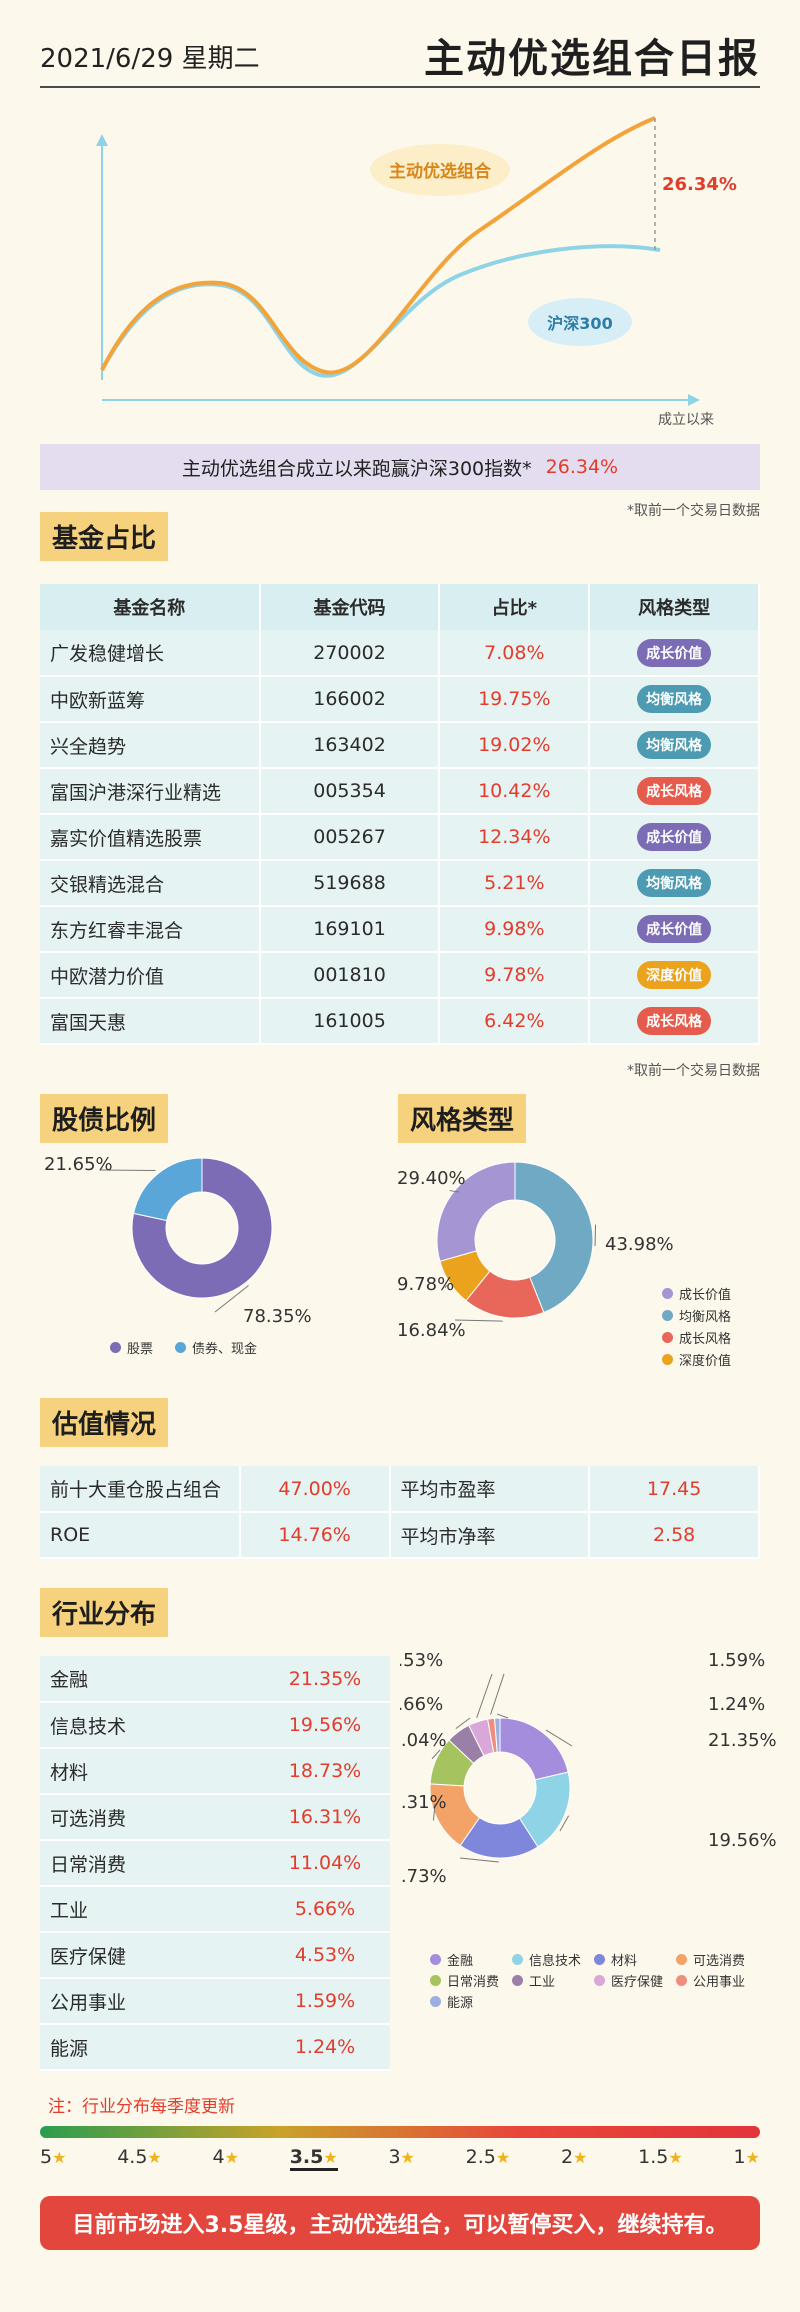  I want to click on legend-label: 金融, so click(460, 1961).